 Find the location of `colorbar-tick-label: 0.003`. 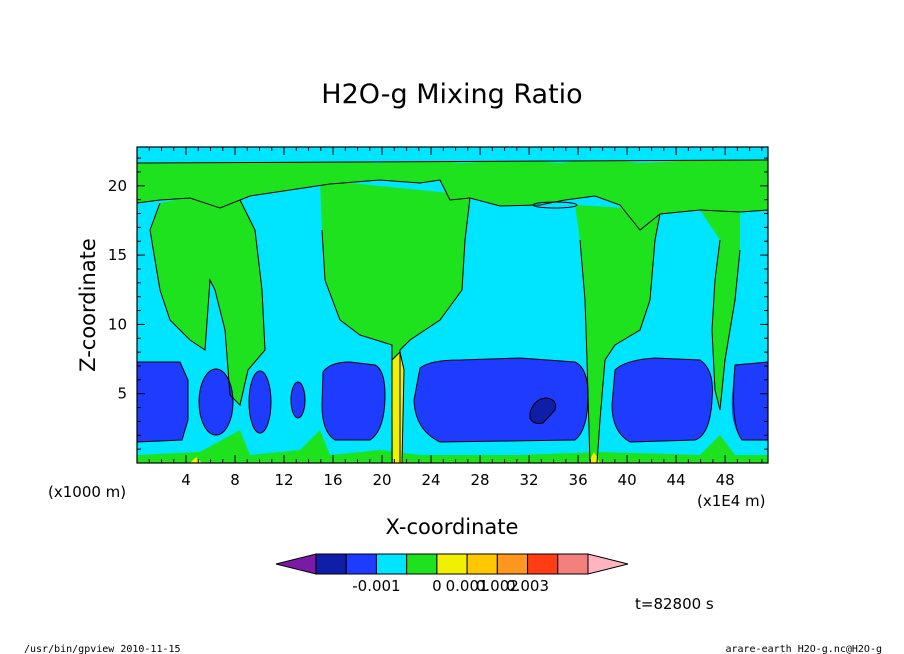

colorbar-tick-label: 0.003 is located at coordinates (527, 586).